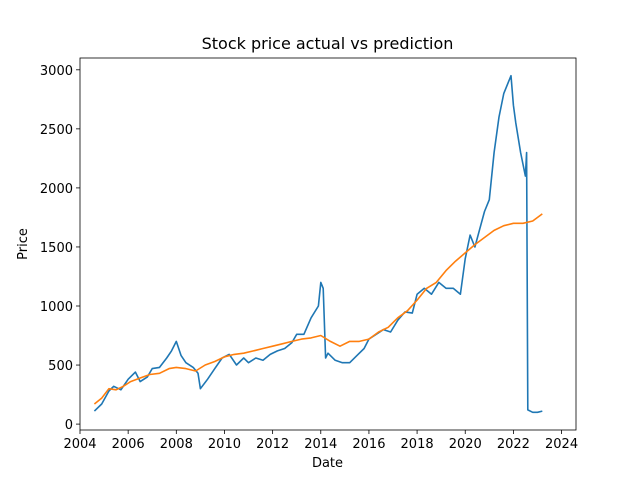 The width and height of the screenshot is (640, 480). I want to click on x-tick-label: 2012, so click(272, 444).